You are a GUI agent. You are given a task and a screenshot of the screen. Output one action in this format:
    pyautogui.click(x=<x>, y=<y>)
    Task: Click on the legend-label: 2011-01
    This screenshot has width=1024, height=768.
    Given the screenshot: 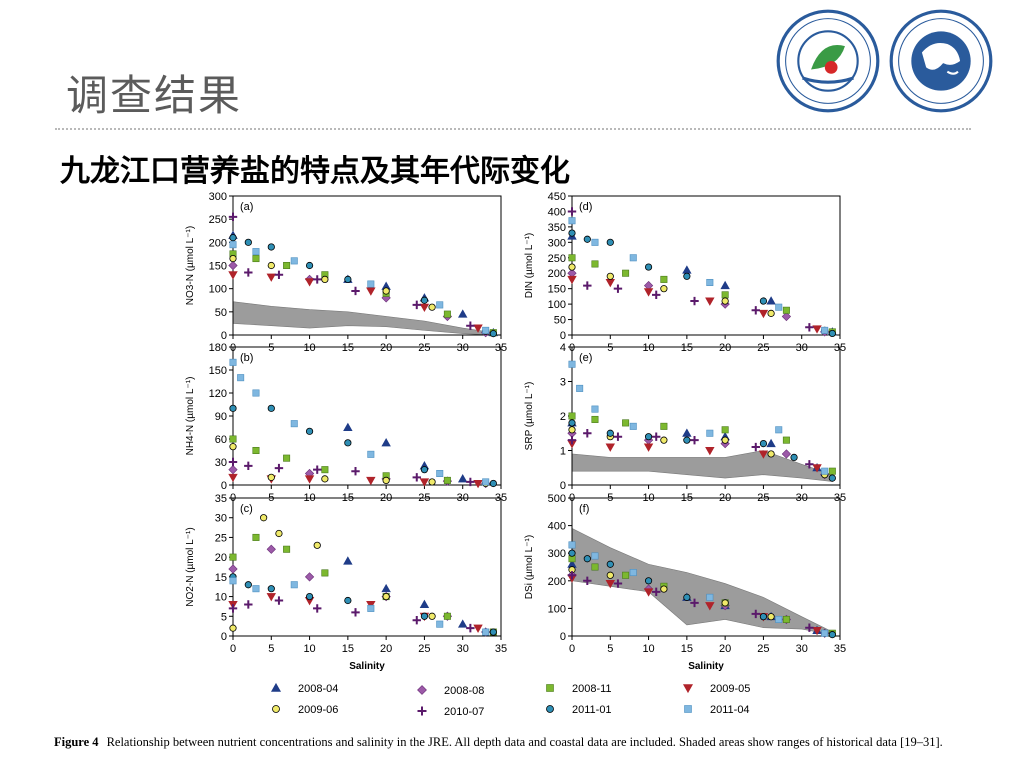 What is the action you would take?
    pyautogui.click(x=592, y=710)
    